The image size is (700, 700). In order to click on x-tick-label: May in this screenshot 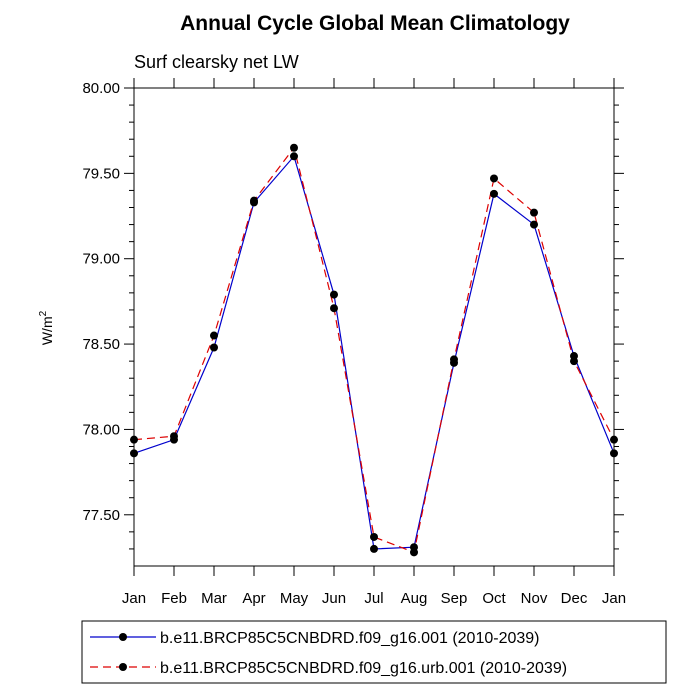, I will do `click(294, 598)`.